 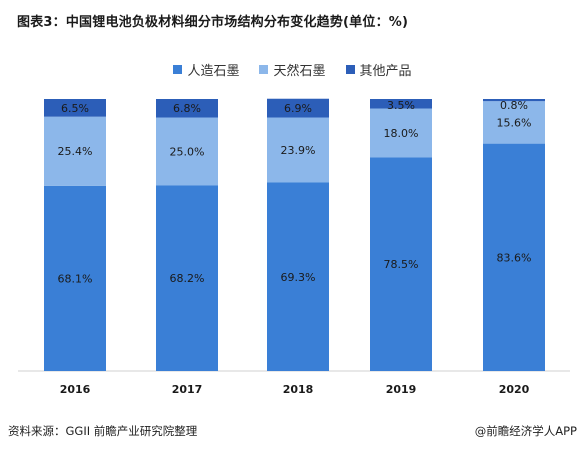 I want to click on x-tick-labels-group: 2016 2017 2018 2019 2020, so click(x=295, y=389).